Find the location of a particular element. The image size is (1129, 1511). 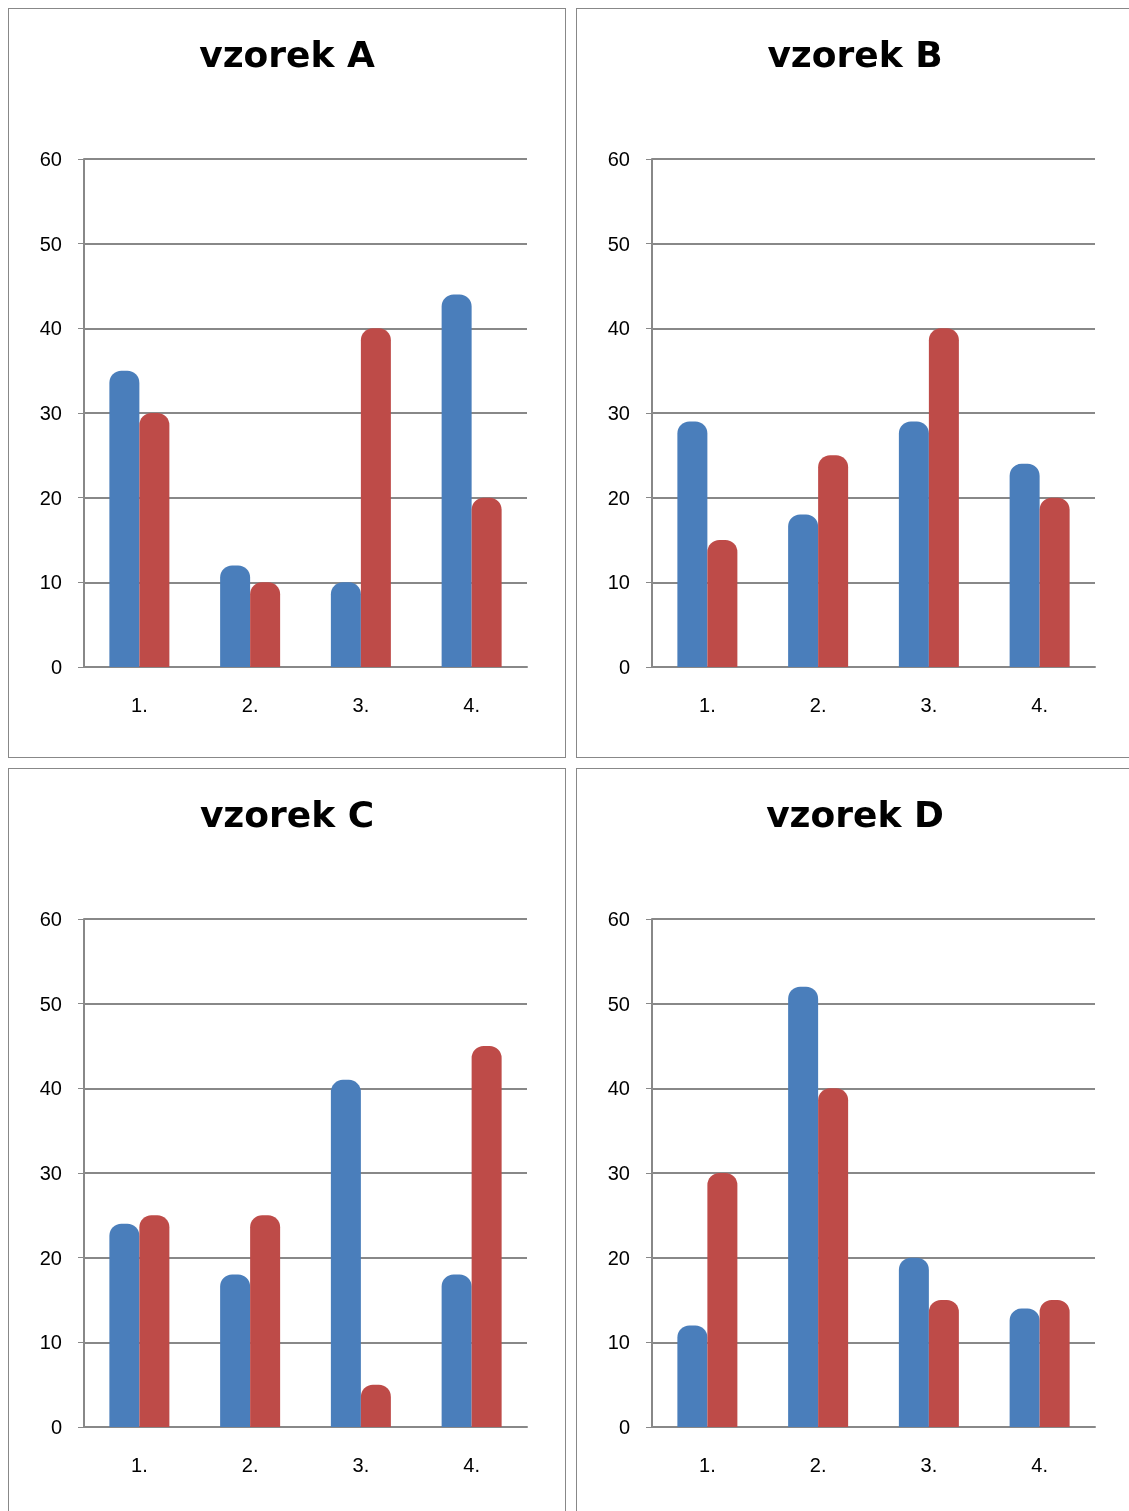

chart-title: vzorek D is located at coordinates (855, 814).